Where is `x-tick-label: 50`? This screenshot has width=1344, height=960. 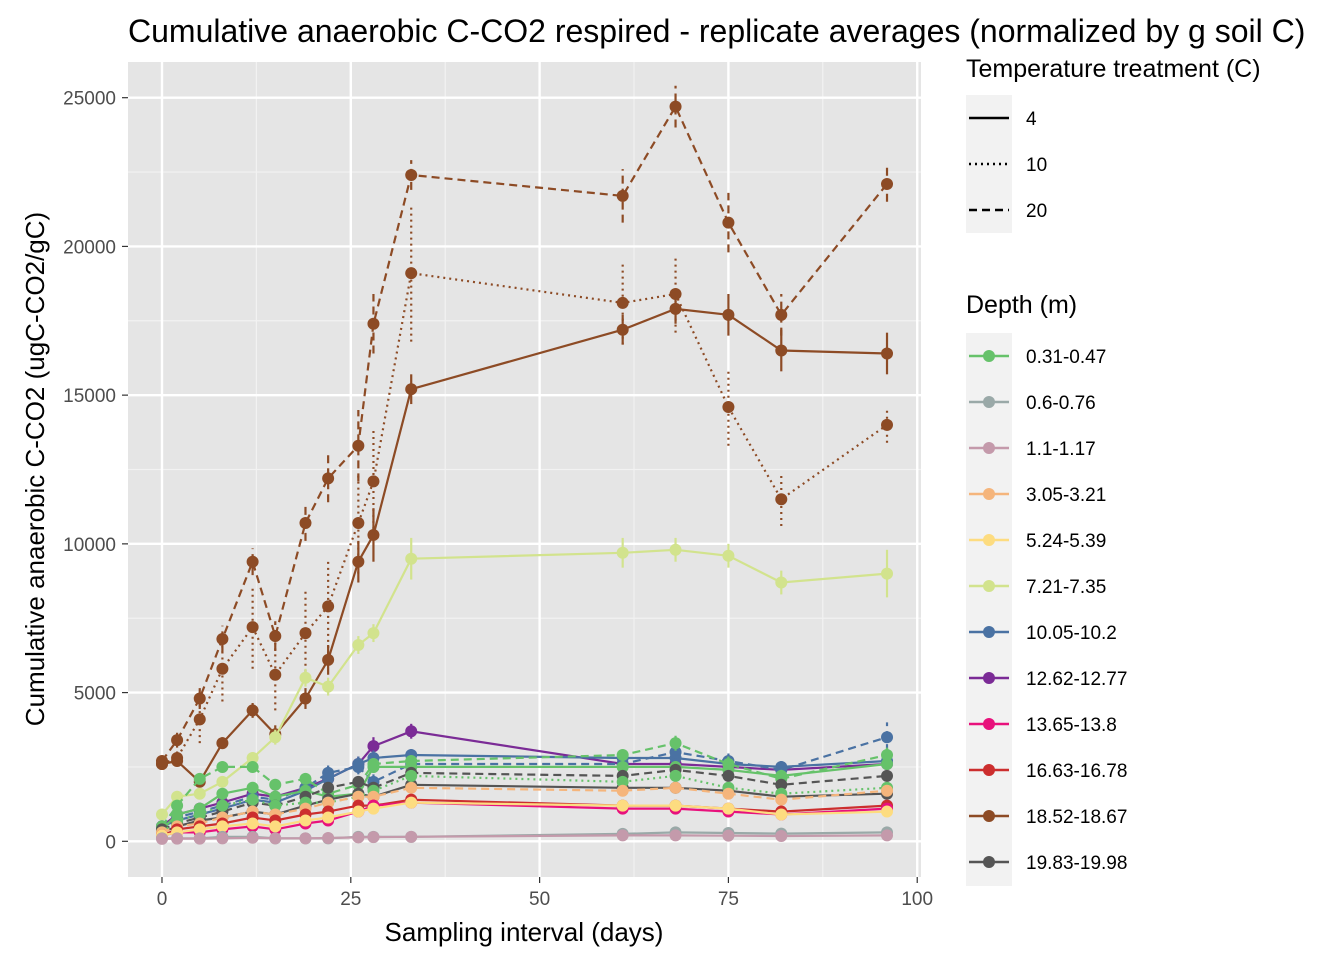
x-tick-label: 50 is located at coordinates (539, 899).